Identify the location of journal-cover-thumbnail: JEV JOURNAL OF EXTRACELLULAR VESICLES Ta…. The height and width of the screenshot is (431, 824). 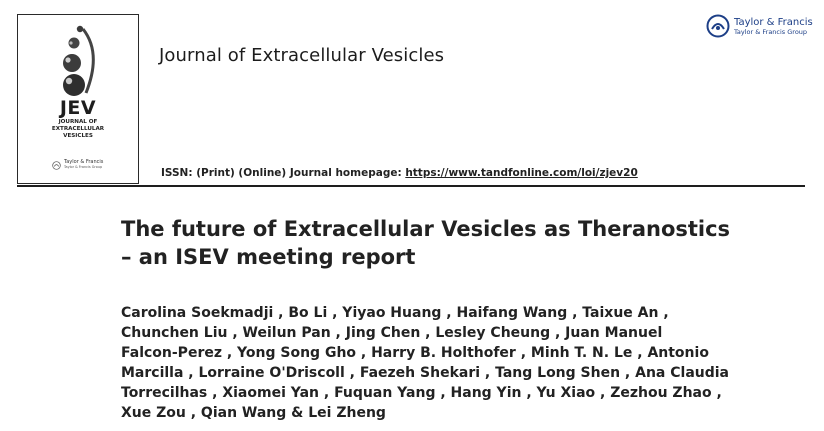
(78, 99).